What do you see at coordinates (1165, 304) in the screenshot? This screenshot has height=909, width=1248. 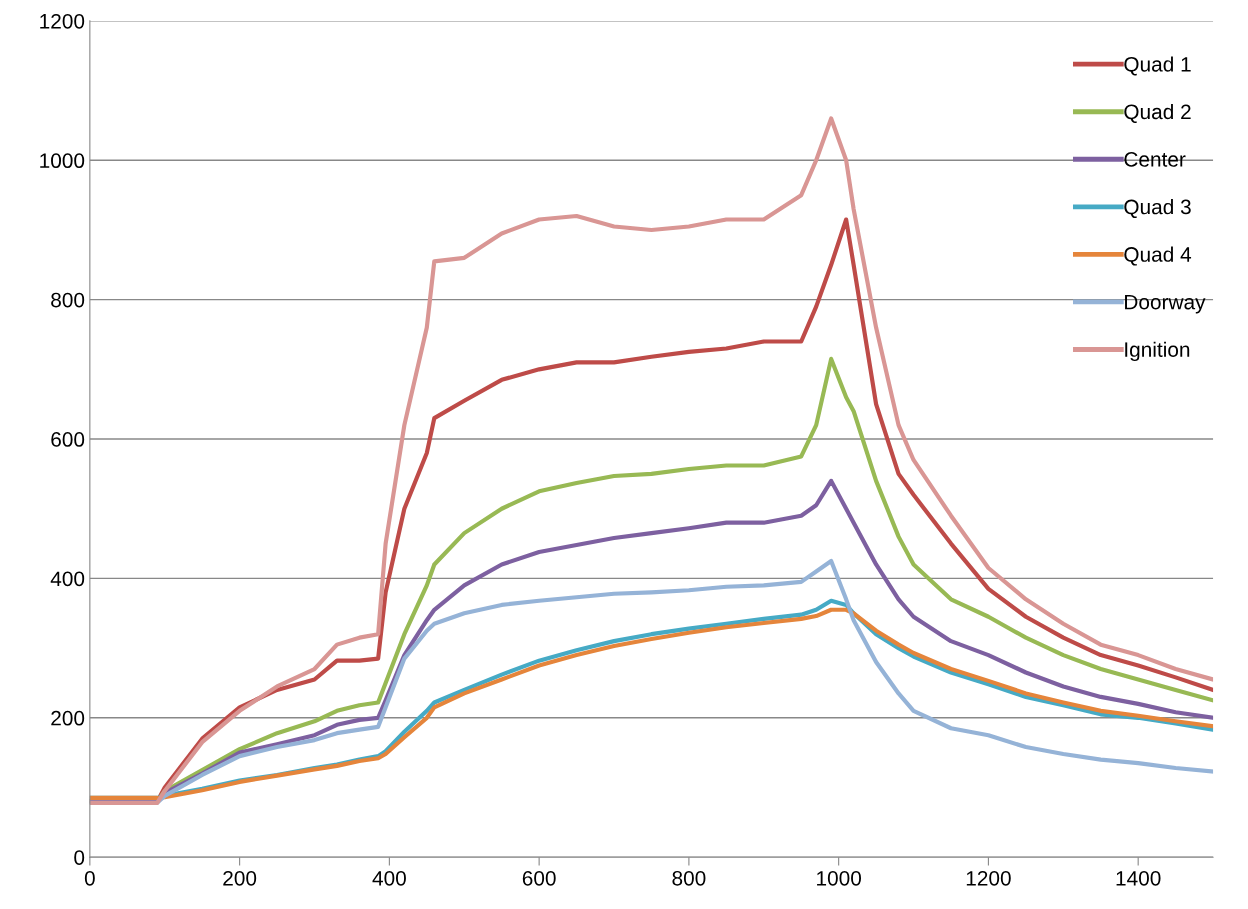 I see `legend-label: Doorway` at bounding box center [1165, 304].